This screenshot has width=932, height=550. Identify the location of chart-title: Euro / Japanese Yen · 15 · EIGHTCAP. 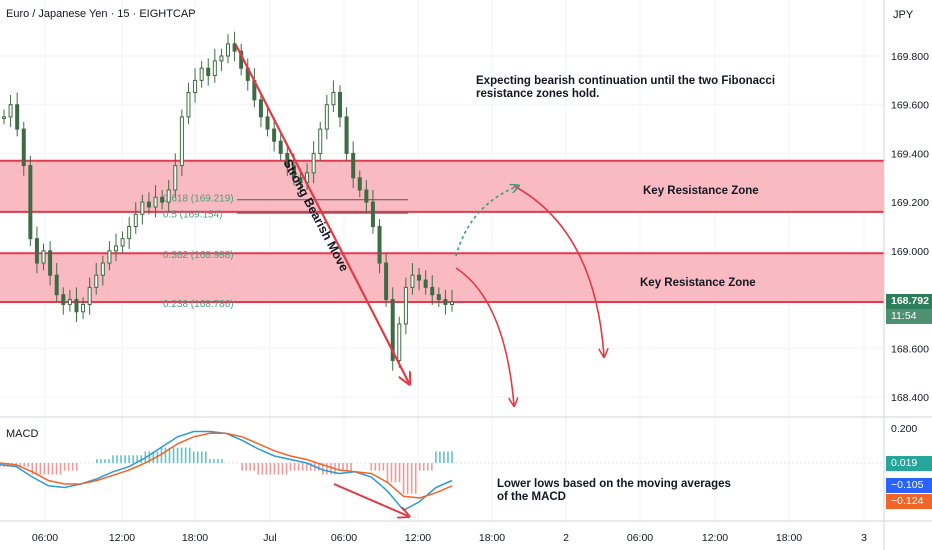
(101, 14).